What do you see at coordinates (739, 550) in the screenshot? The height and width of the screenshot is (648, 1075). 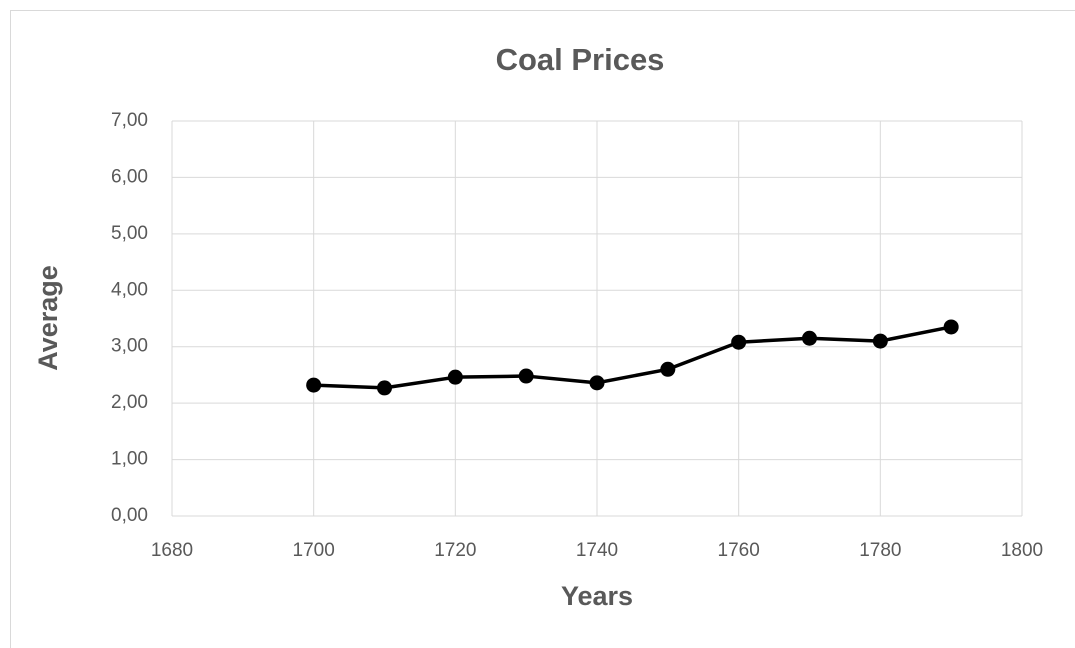 I see `x-tick-label: 1760` at bounding box center [739, 550].